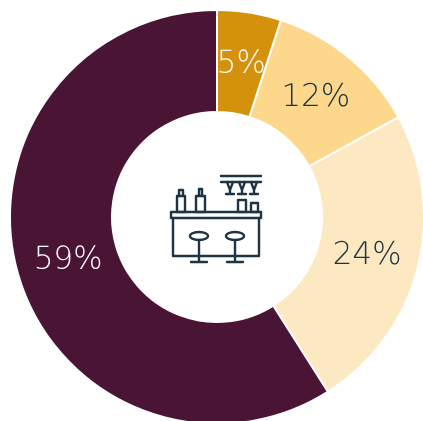 Image resolution: width=423 pixels, height=421 pixels. What do you see at coordinates (68, 259) in the screenshot?
I see `value-label: 59%` at bounding box center [68, 259].